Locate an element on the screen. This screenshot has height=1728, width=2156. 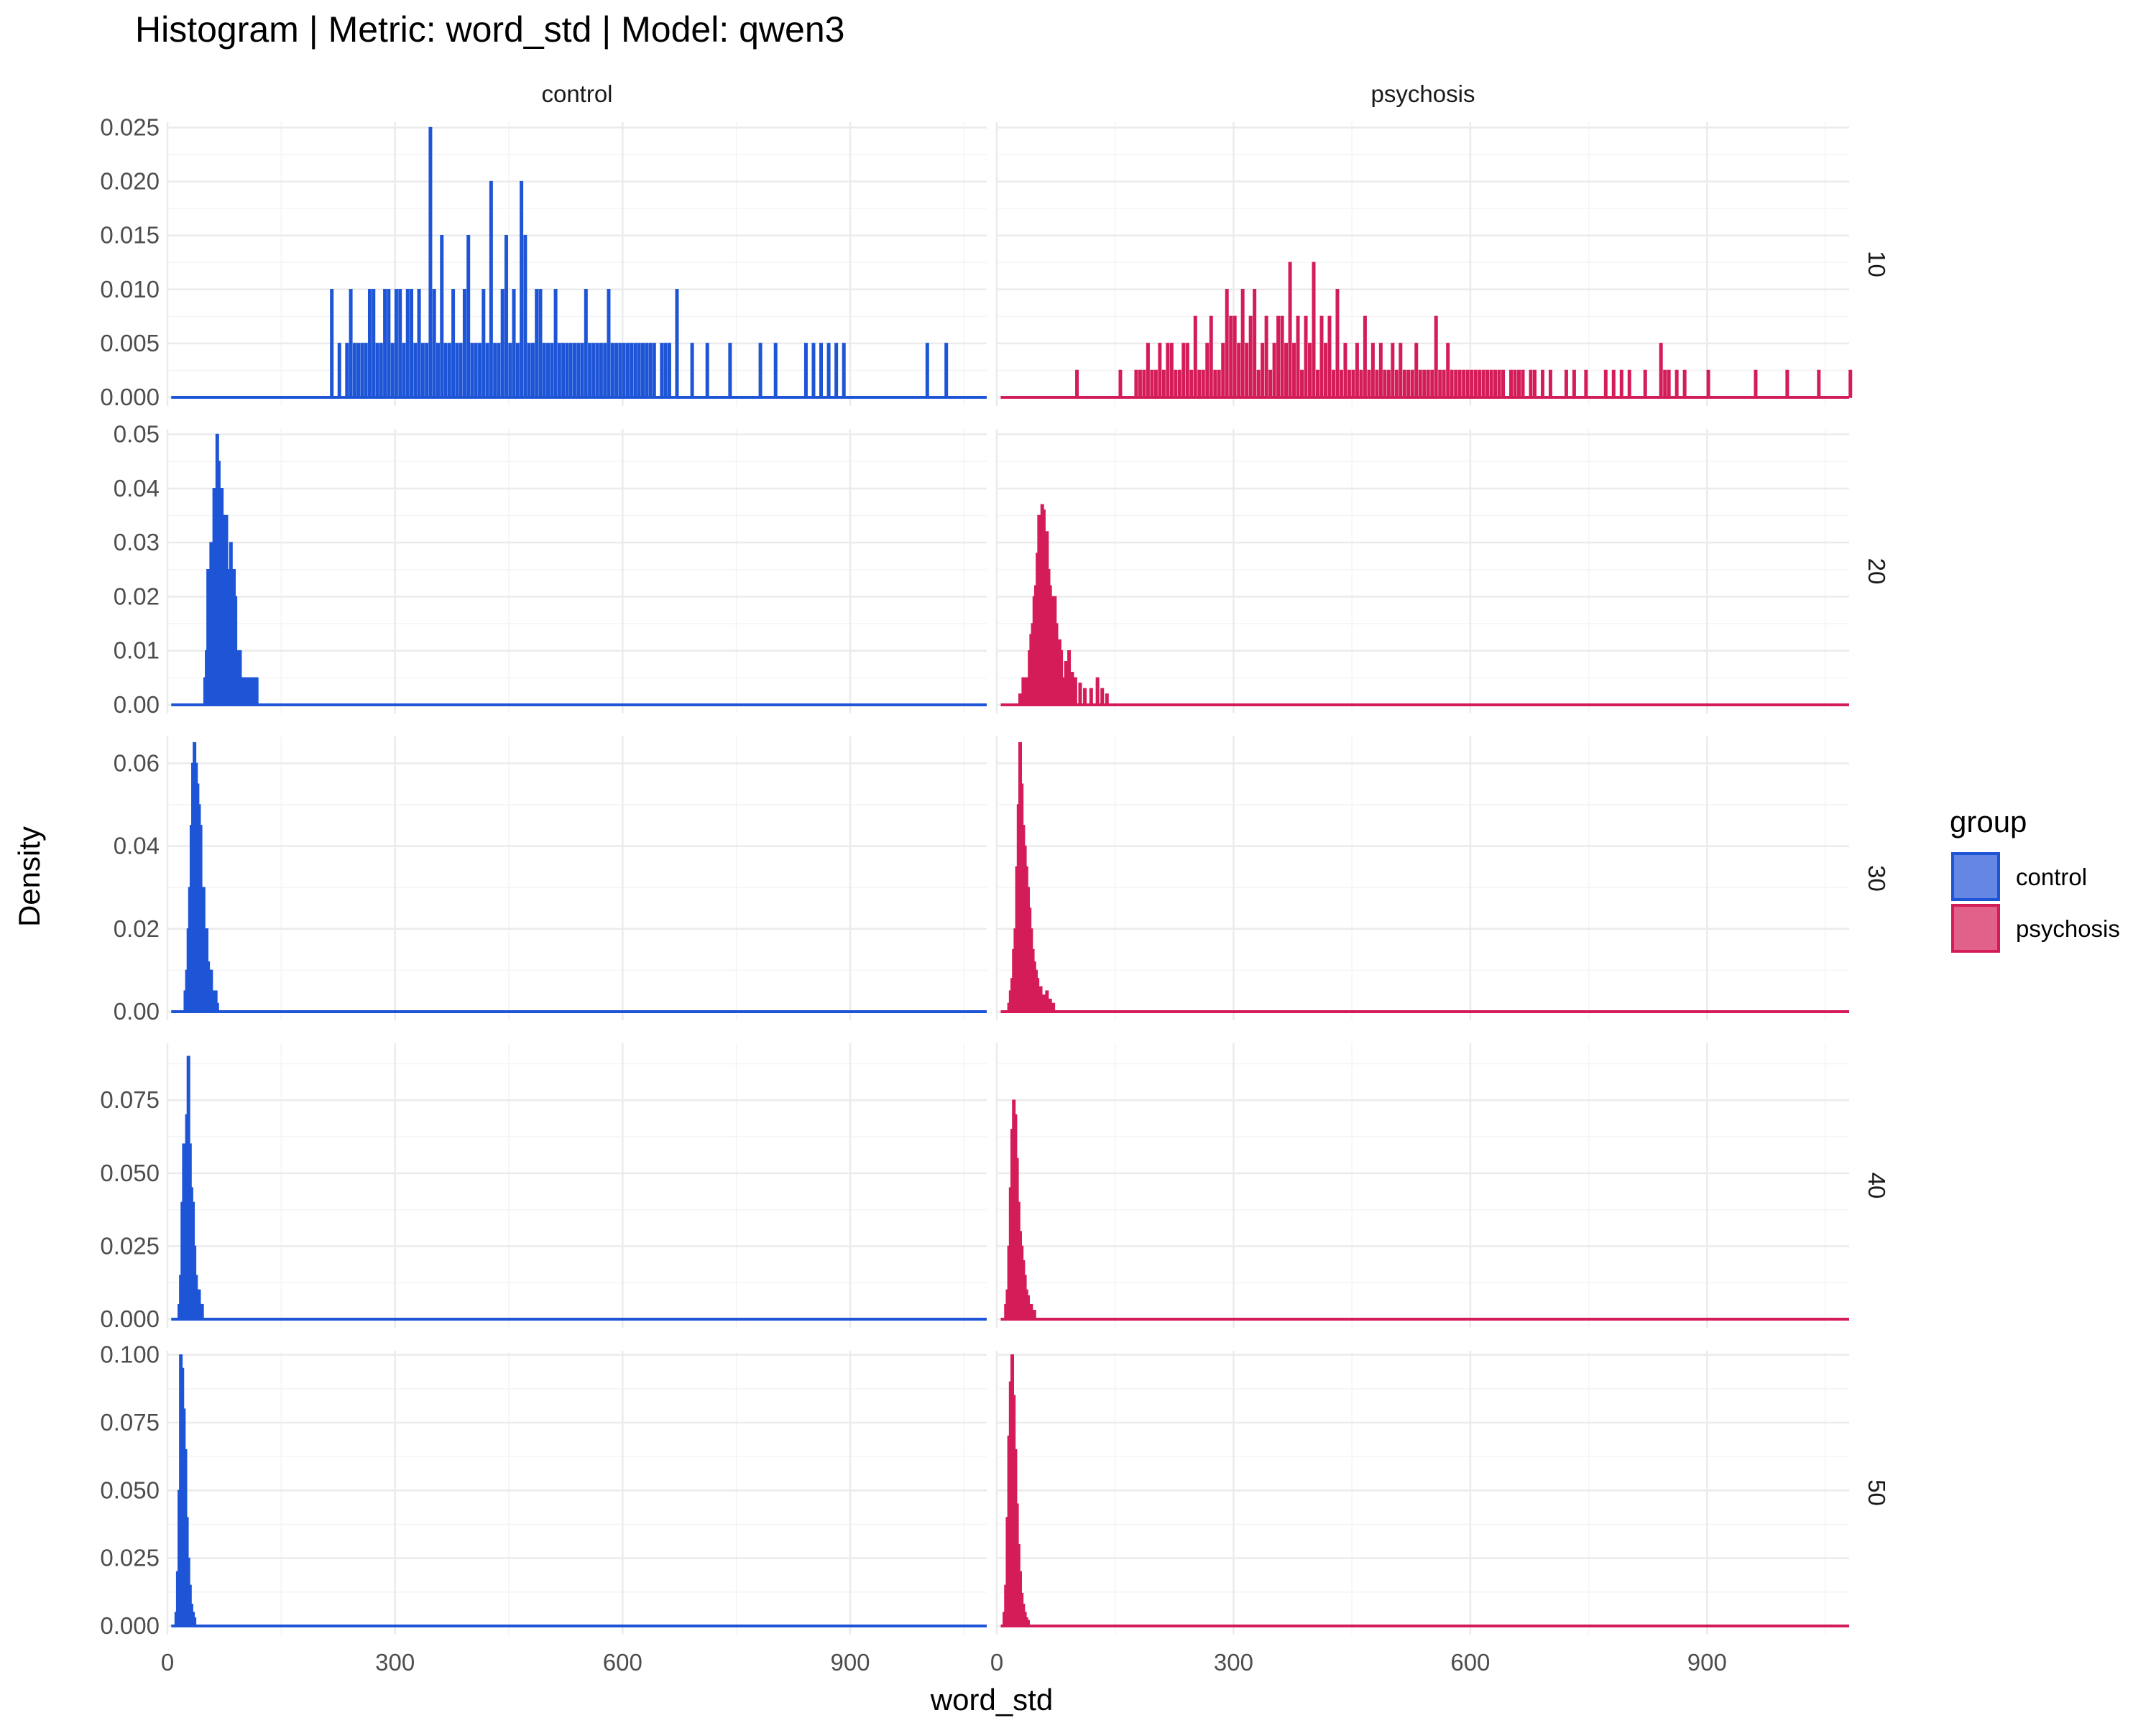
y-axis-title: Density is located at coordinates (29, 877).